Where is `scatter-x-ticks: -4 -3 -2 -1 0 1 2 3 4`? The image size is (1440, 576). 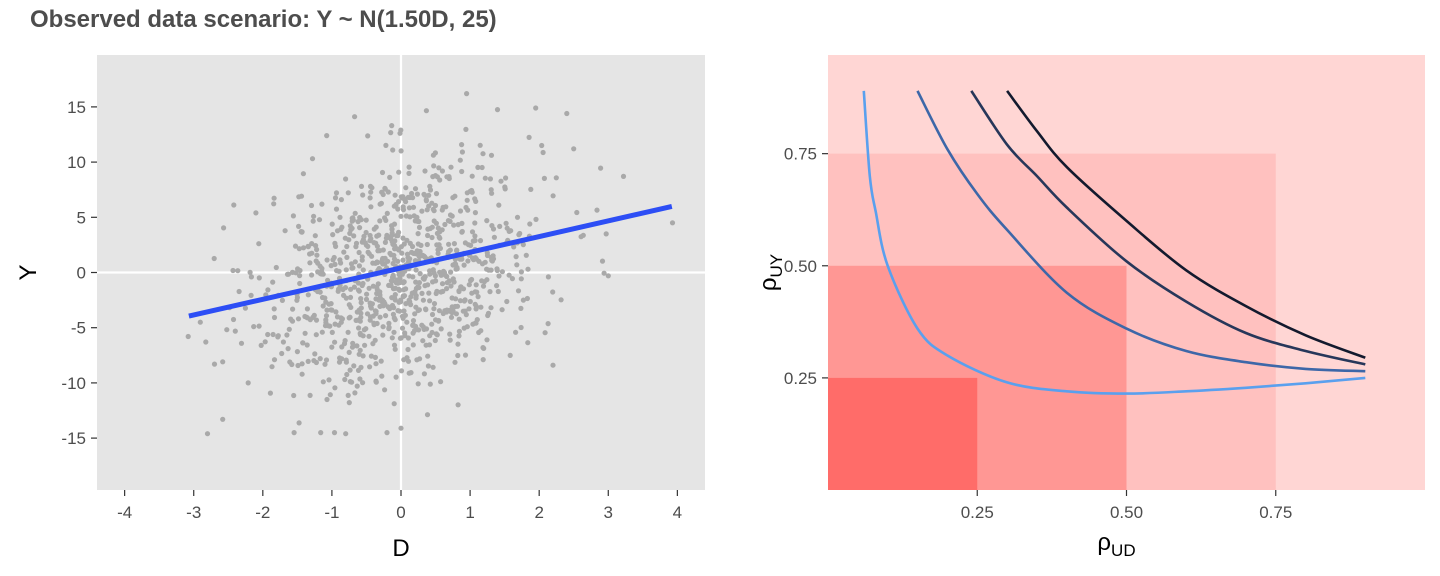 scatter-x-ticks: -4 -3 -2 -1 0 1 2 3 4 is located at coordinates (399, 506).